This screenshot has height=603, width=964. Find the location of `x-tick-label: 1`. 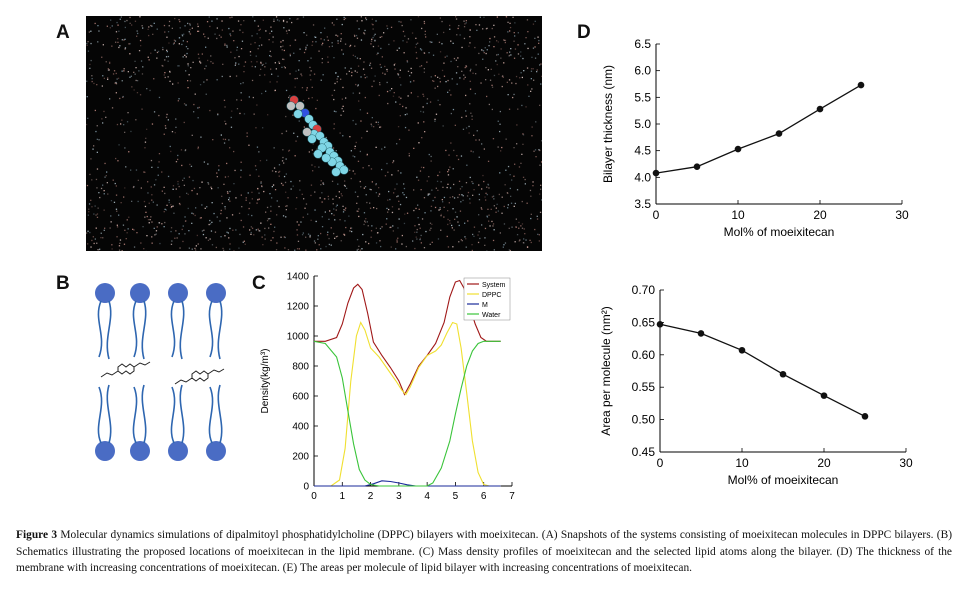

x-tick-label: 1 is located at coordinates (343, 496).